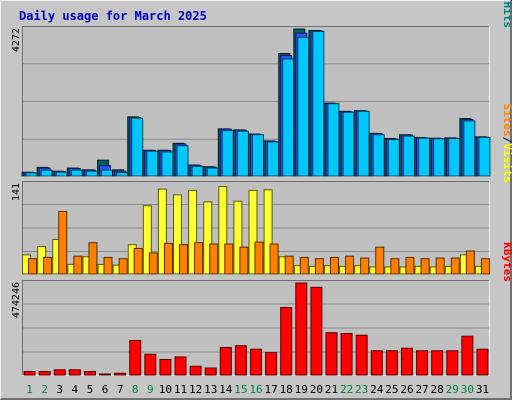 The width and height of the screenshot is (512, 400). I want to click on legend-label: KBytes, so click(506, 262).